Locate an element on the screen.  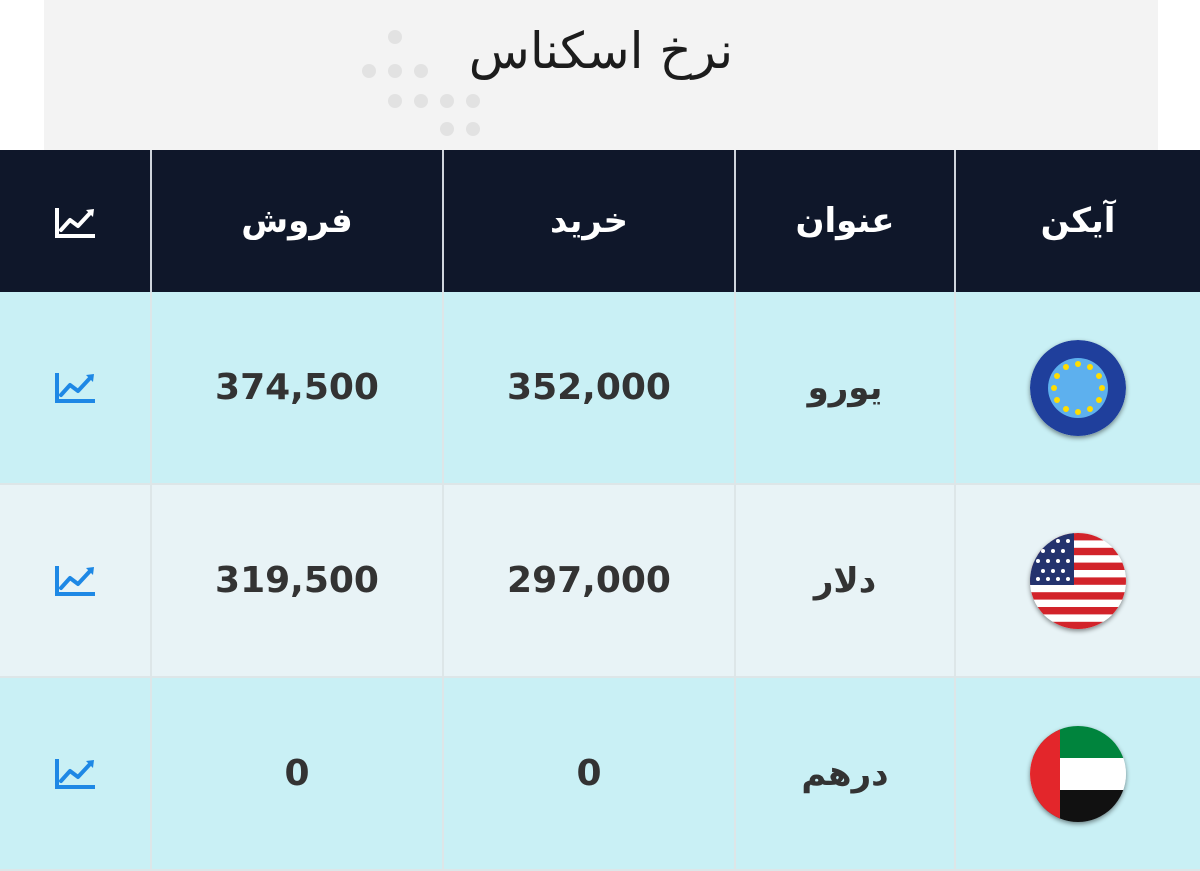
eu-flag-icon is located at coordinates (1078, 387).